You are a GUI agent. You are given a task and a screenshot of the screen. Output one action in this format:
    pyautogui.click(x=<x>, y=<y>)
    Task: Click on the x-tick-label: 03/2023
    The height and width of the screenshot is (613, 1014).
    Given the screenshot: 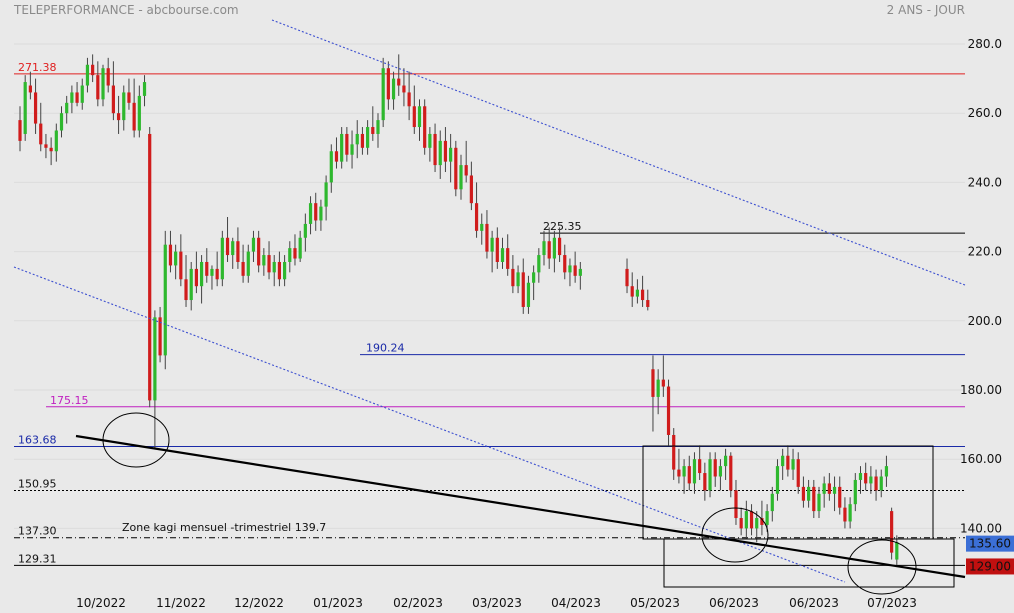 What is the action you would take?
    pyautogui.click(x=497, y=603)
    